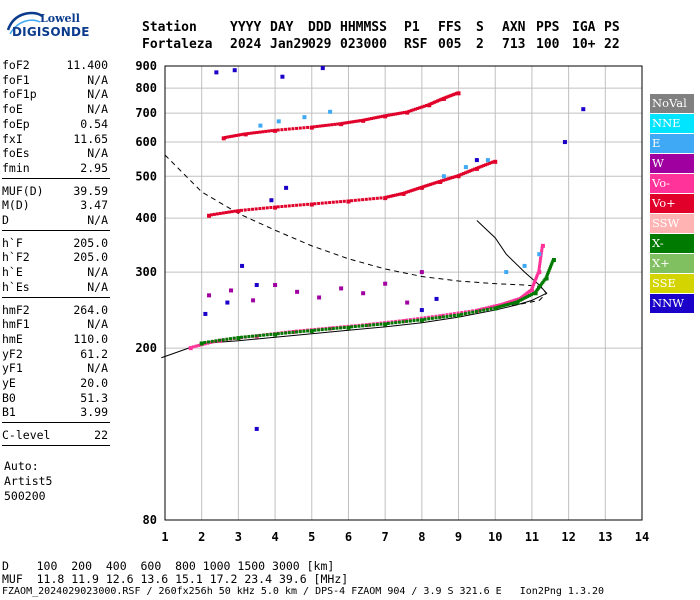 The image size is (700, 600). What do you see at coordinates (584, 44) in the screenshot?
I see `header-value: 10+` at bounding box center [584, 44].